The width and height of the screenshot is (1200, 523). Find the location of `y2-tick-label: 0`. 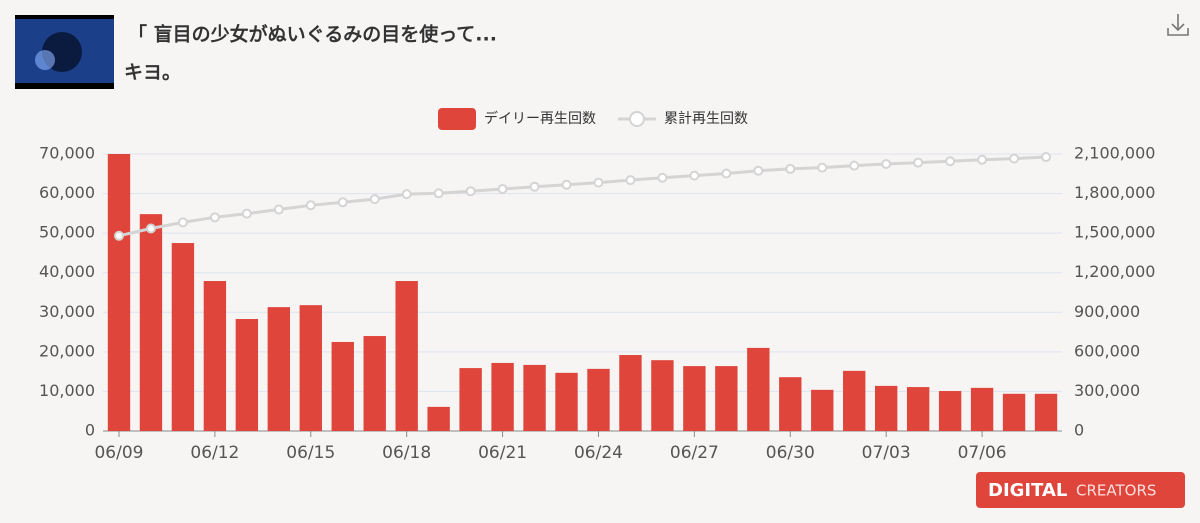

y2-tick-label: 0 is located at coordinates (1079, 430).